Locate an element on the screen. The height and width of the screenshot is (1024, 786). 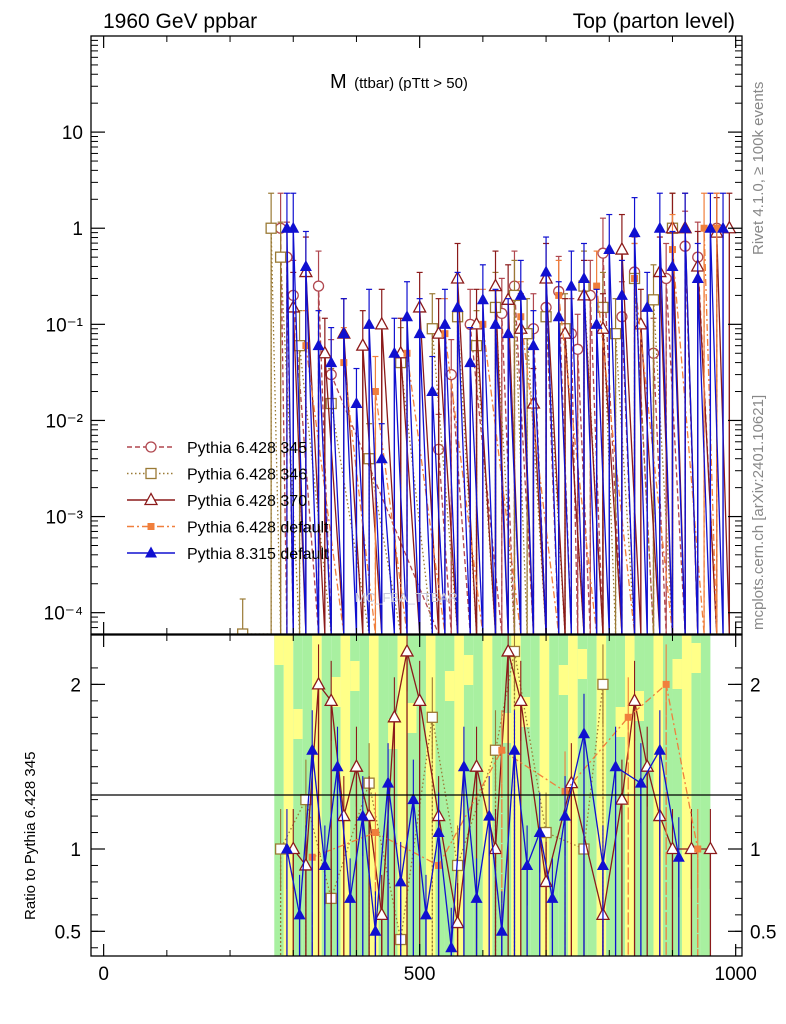
y-tick-label: 10⁻³ is located at coordinates (65, 518).